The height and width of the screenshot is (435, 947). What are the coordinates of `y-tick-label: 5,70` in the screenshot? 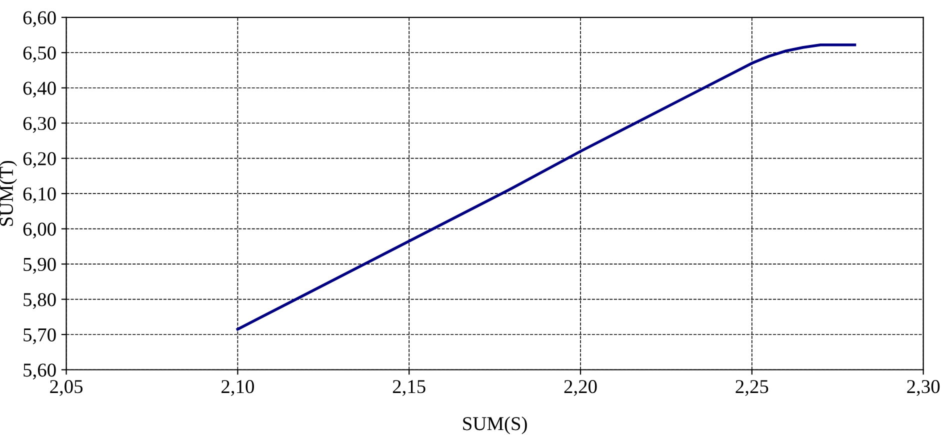 It's located at (40, 336).